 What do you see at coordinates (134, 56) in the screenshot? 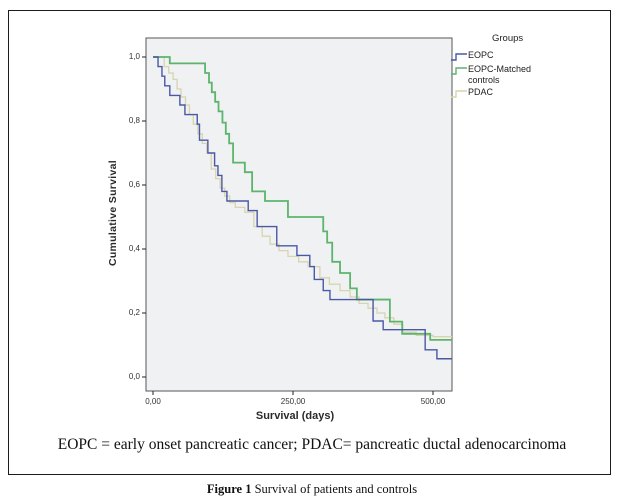
I see `y-tick-label: 1,0` at bounding box center [134, 56].